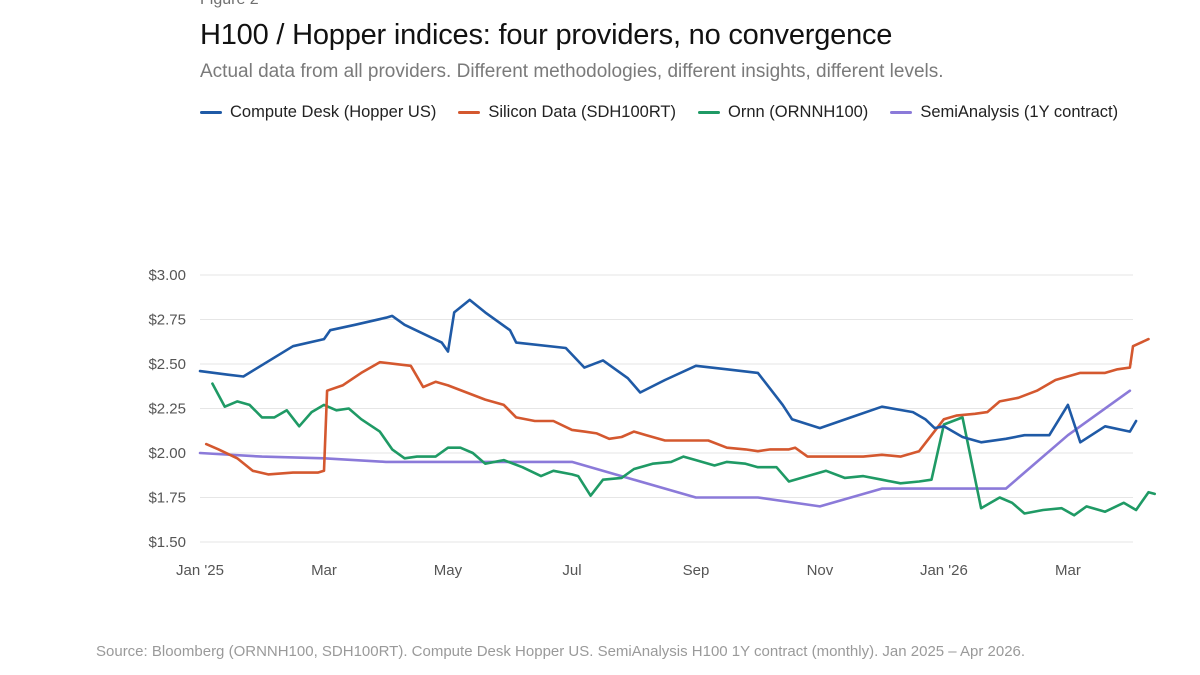 The image size is (1200, 675). Describe the element at coordinates (229, 4) in the screenshot. I see `figure-kicker: Figure 2` at that location.